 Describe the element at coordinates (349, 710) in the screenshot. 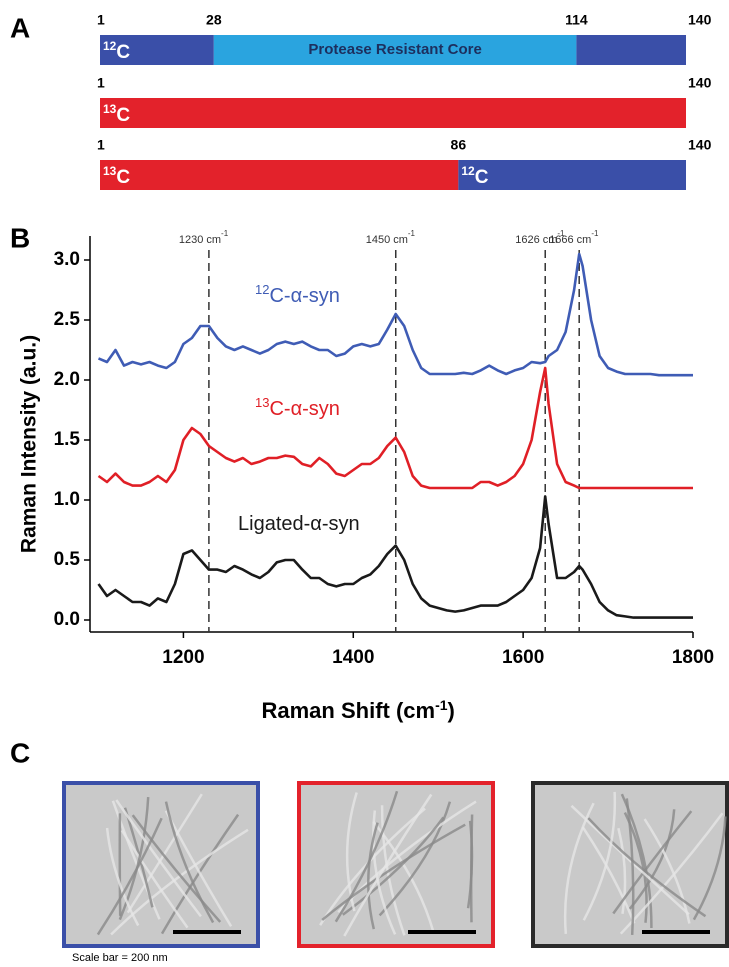

I see `text-part: Raman Shift (cm` at that location.